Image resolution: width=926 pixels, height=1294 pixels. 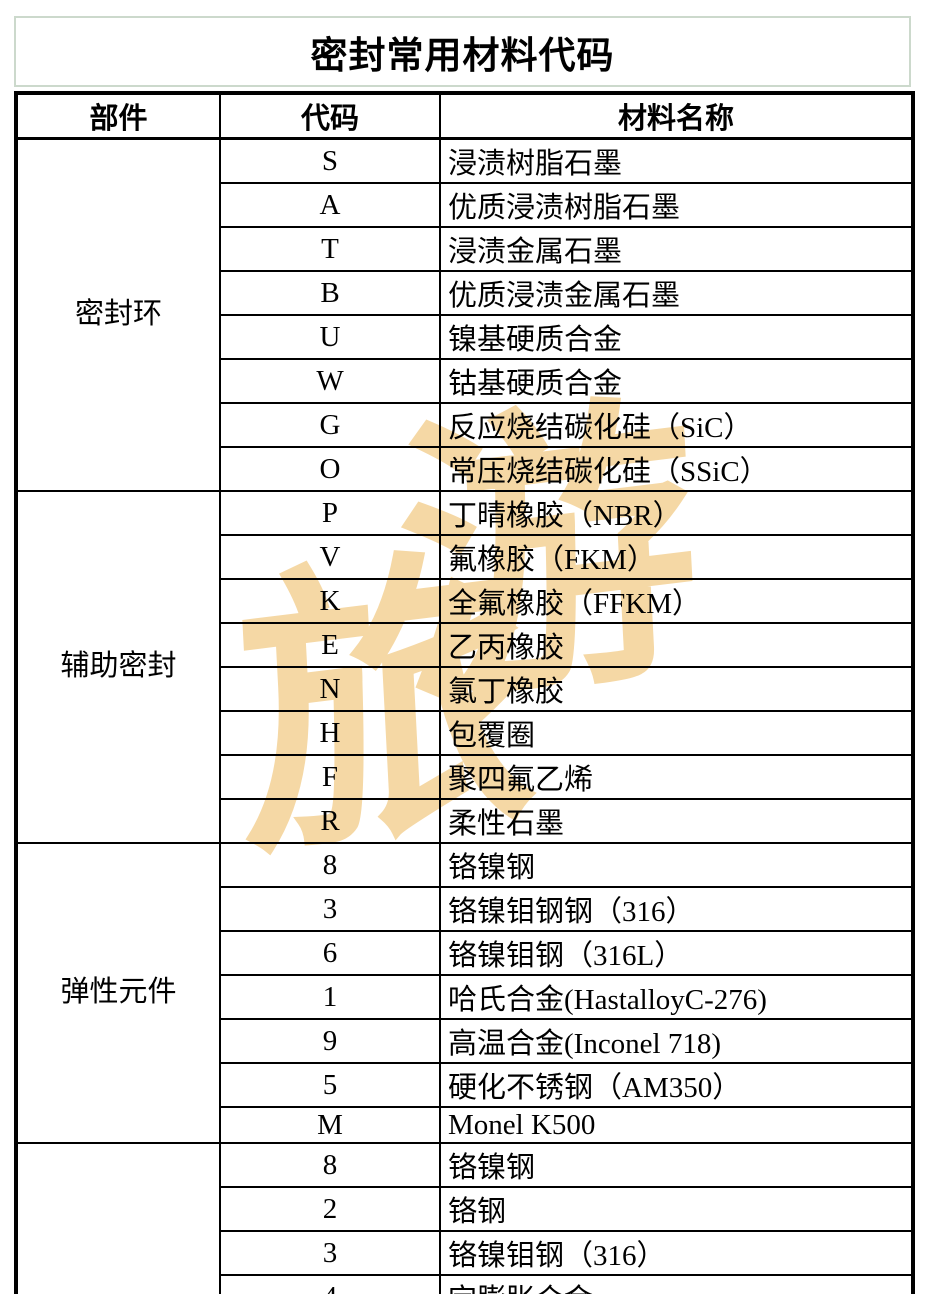 I want to click on table-row: F 聚四氟乙烯, so click(x=465, y=777).